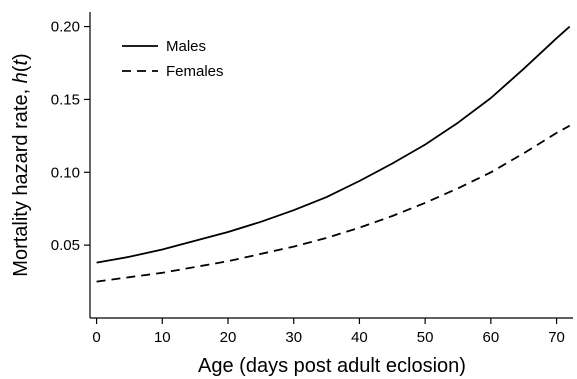 Image resolution: width=577 pixels, height=379 pixels. Describe the element at coordinates (195, 71) in the screenshot. I see `legend-label-females: Females` at that location.